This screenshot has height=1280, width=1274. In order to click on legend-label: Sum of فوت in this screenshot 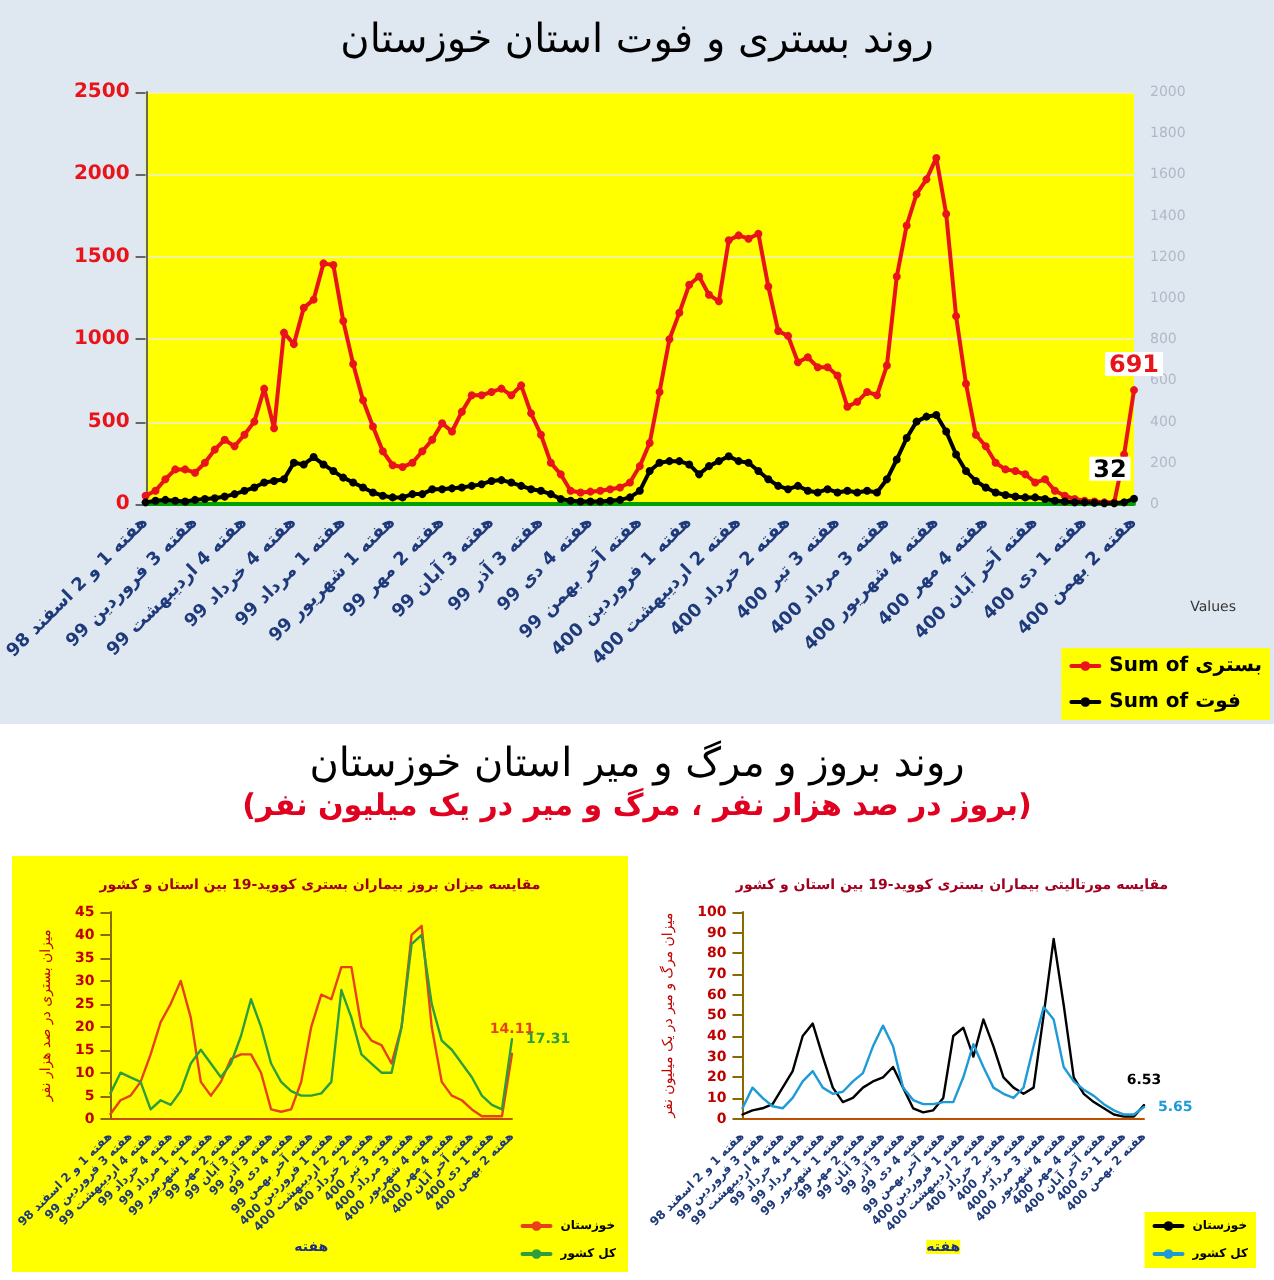, I will do `click(1175, 702)`.